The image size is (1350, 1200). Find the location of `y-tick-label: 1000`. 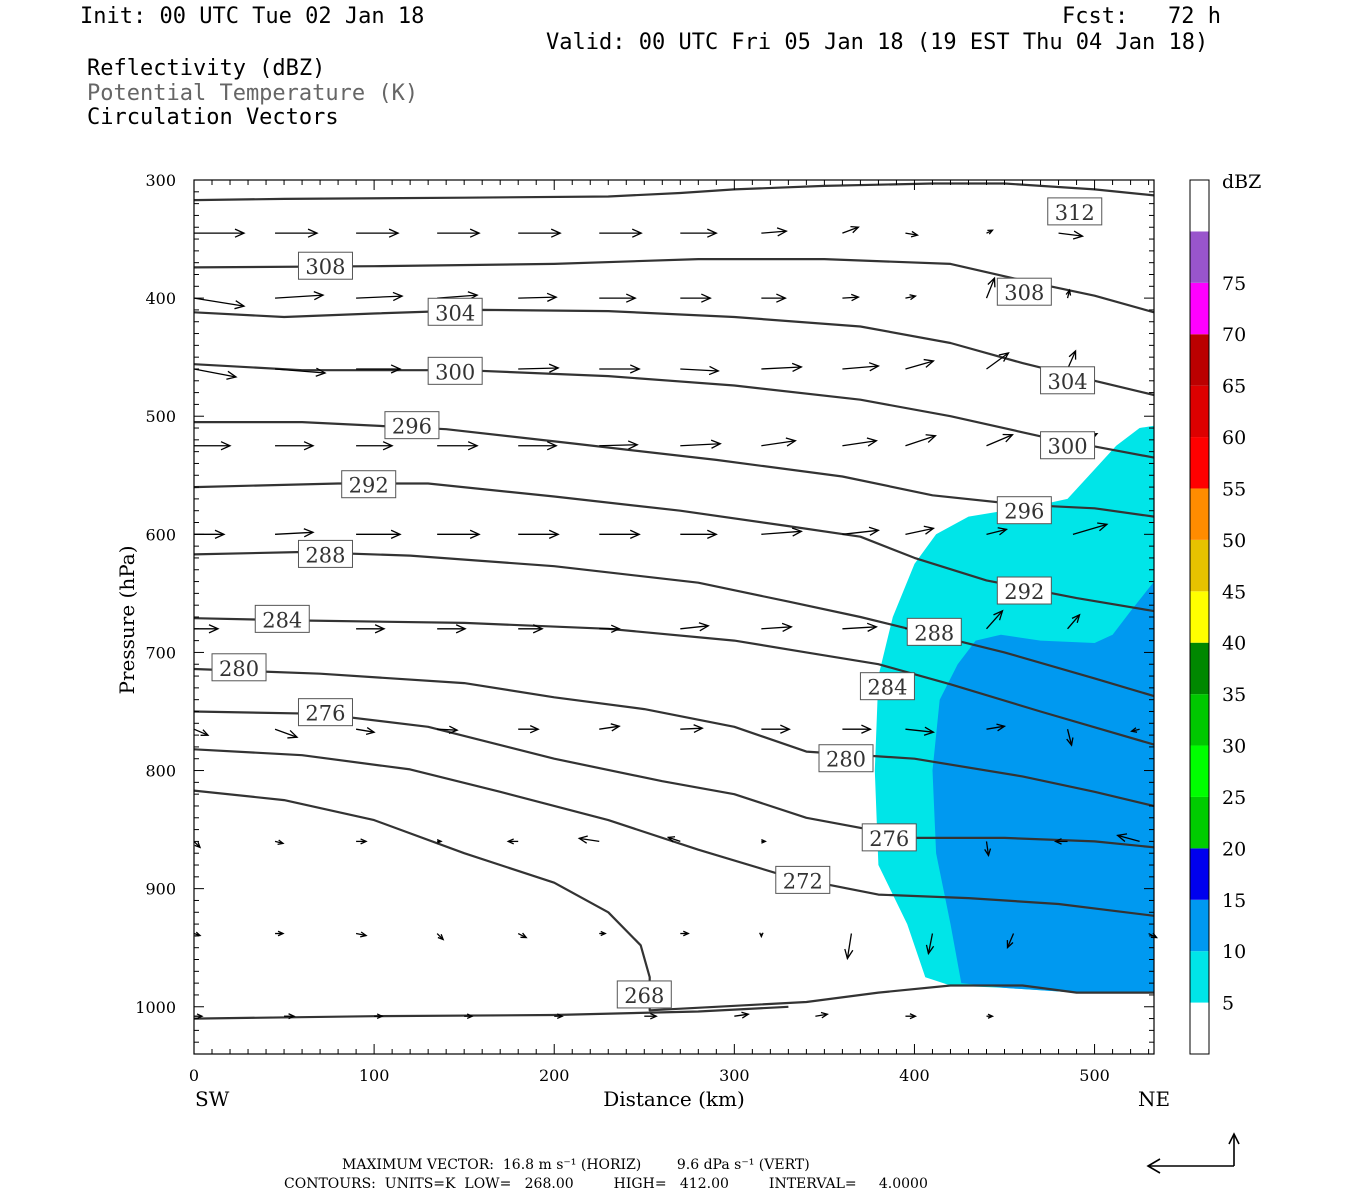

y-tick-label: 1000 is located at coordinates (155, 1007).